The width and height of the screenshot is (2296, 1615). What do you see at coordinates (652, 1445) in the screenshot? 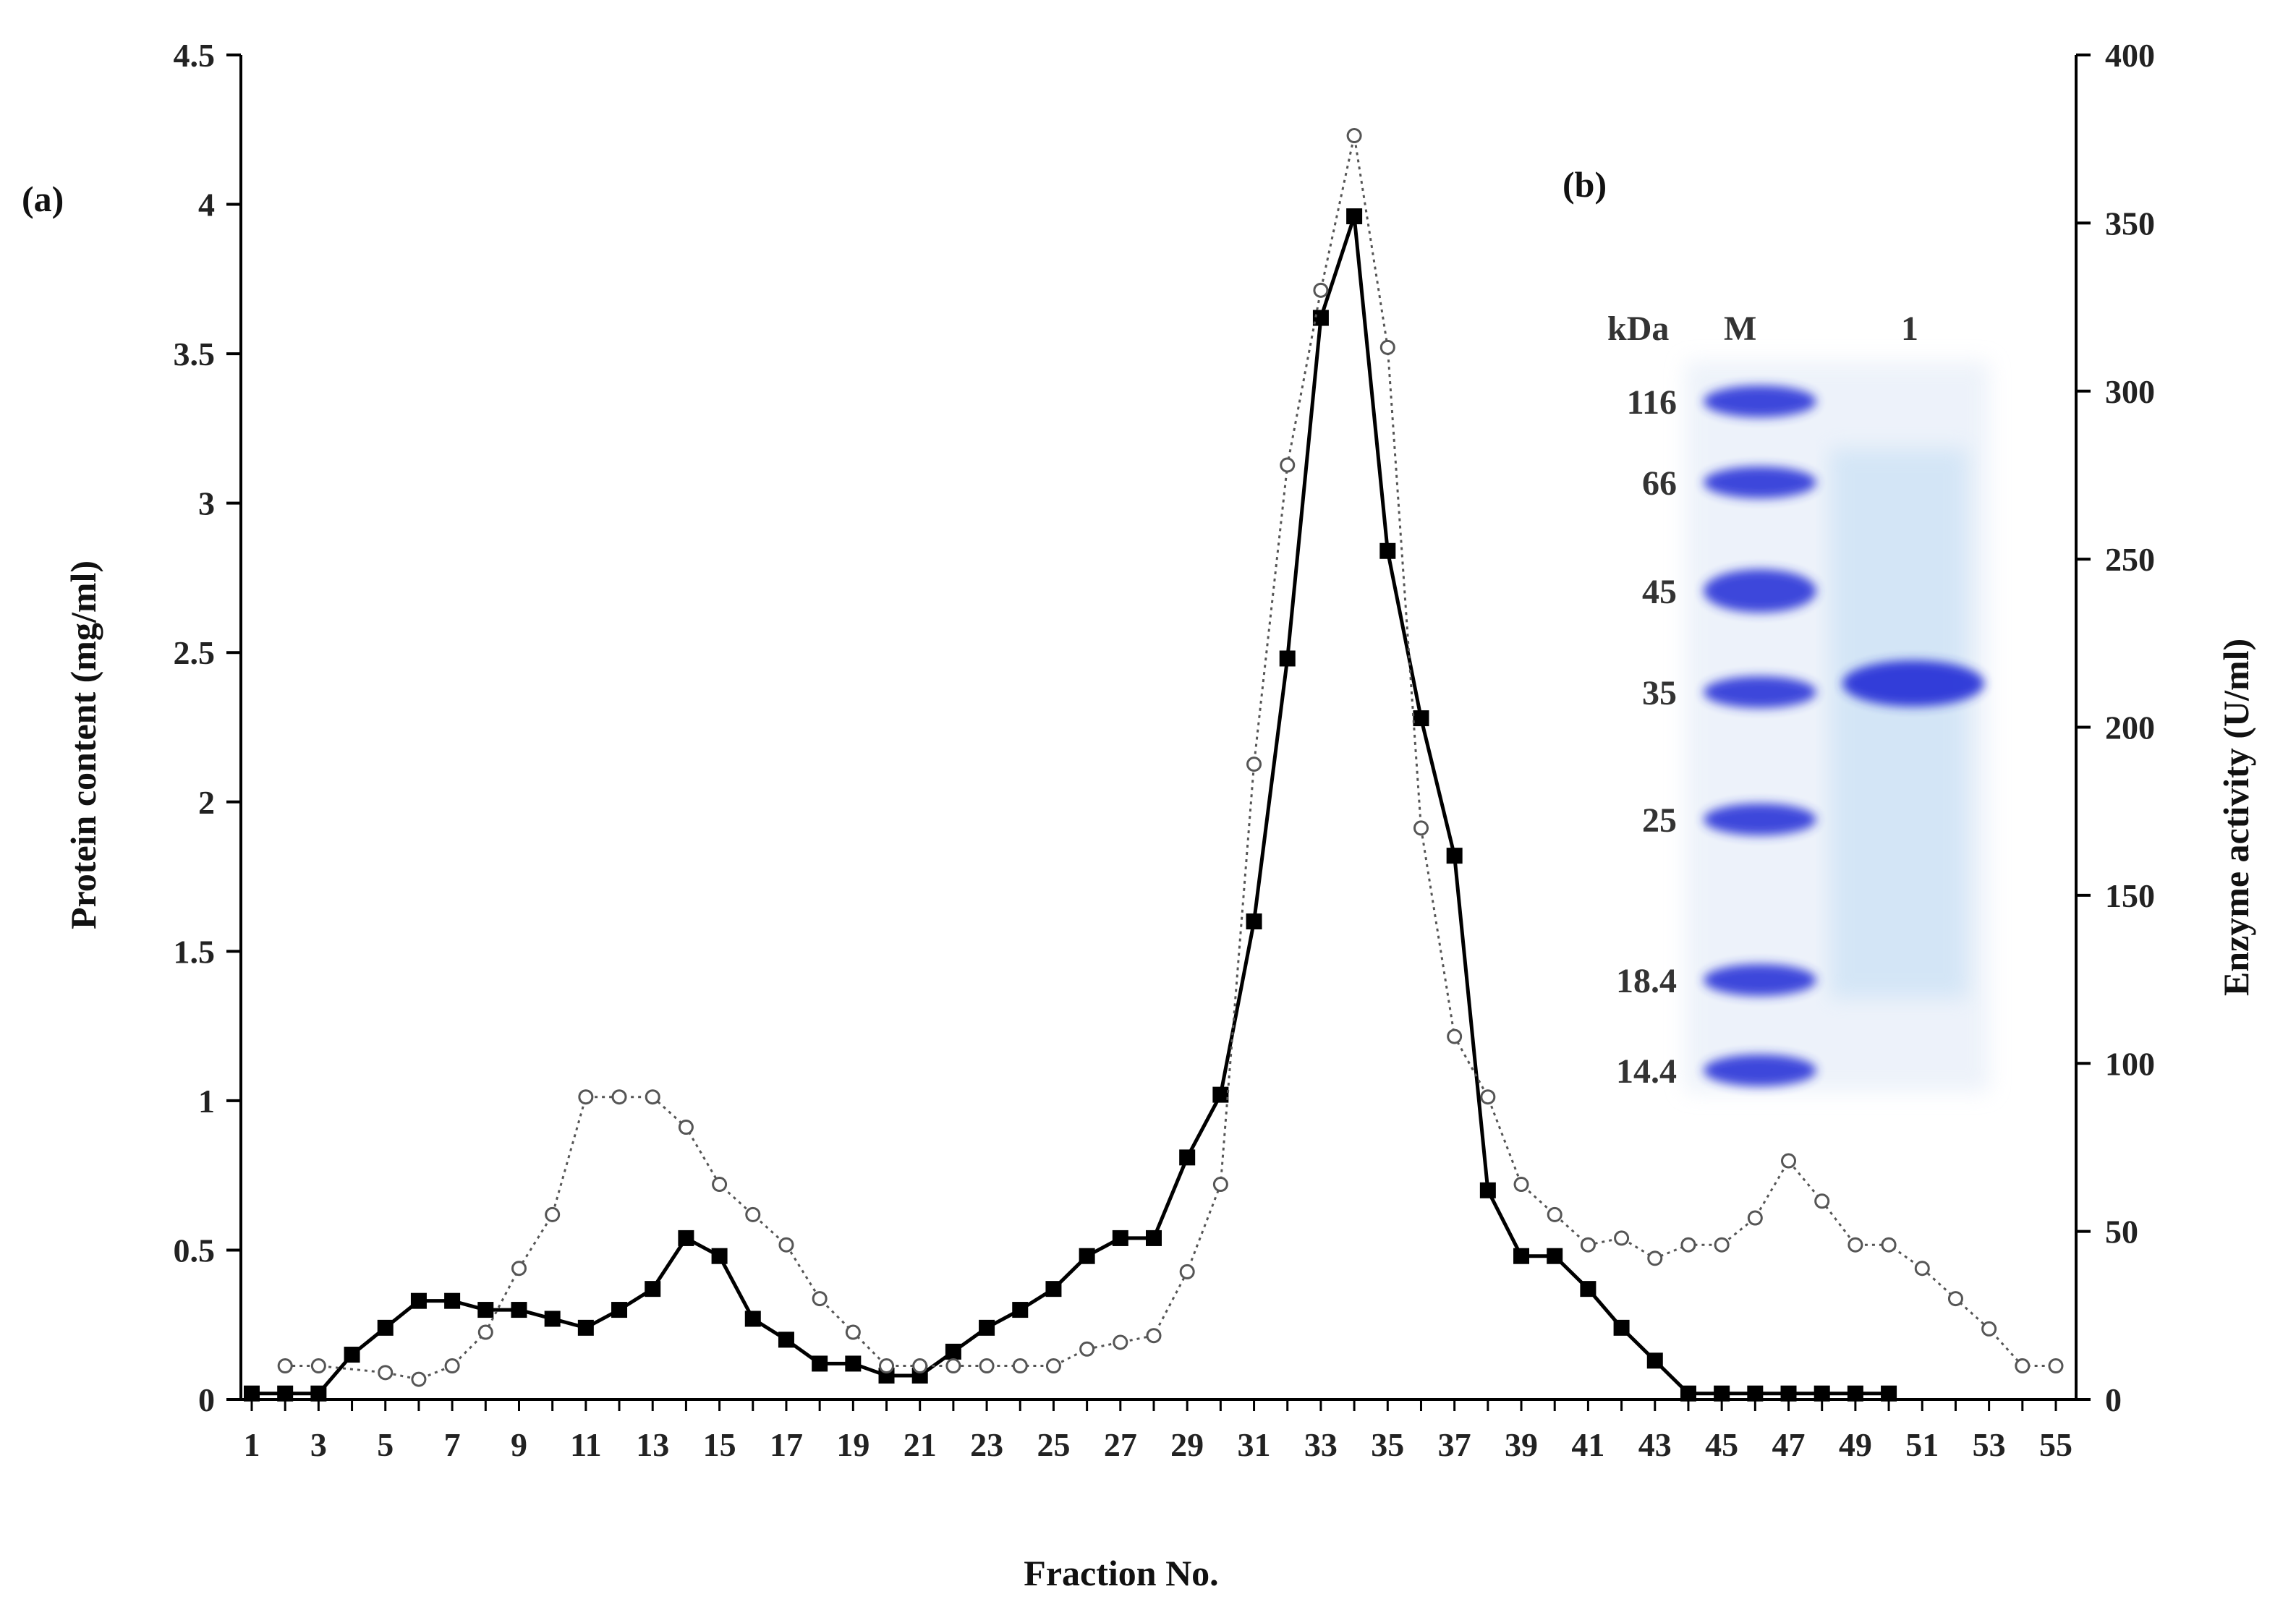
I see `x-tick-label: 13` at bounding box center [652, 1445].